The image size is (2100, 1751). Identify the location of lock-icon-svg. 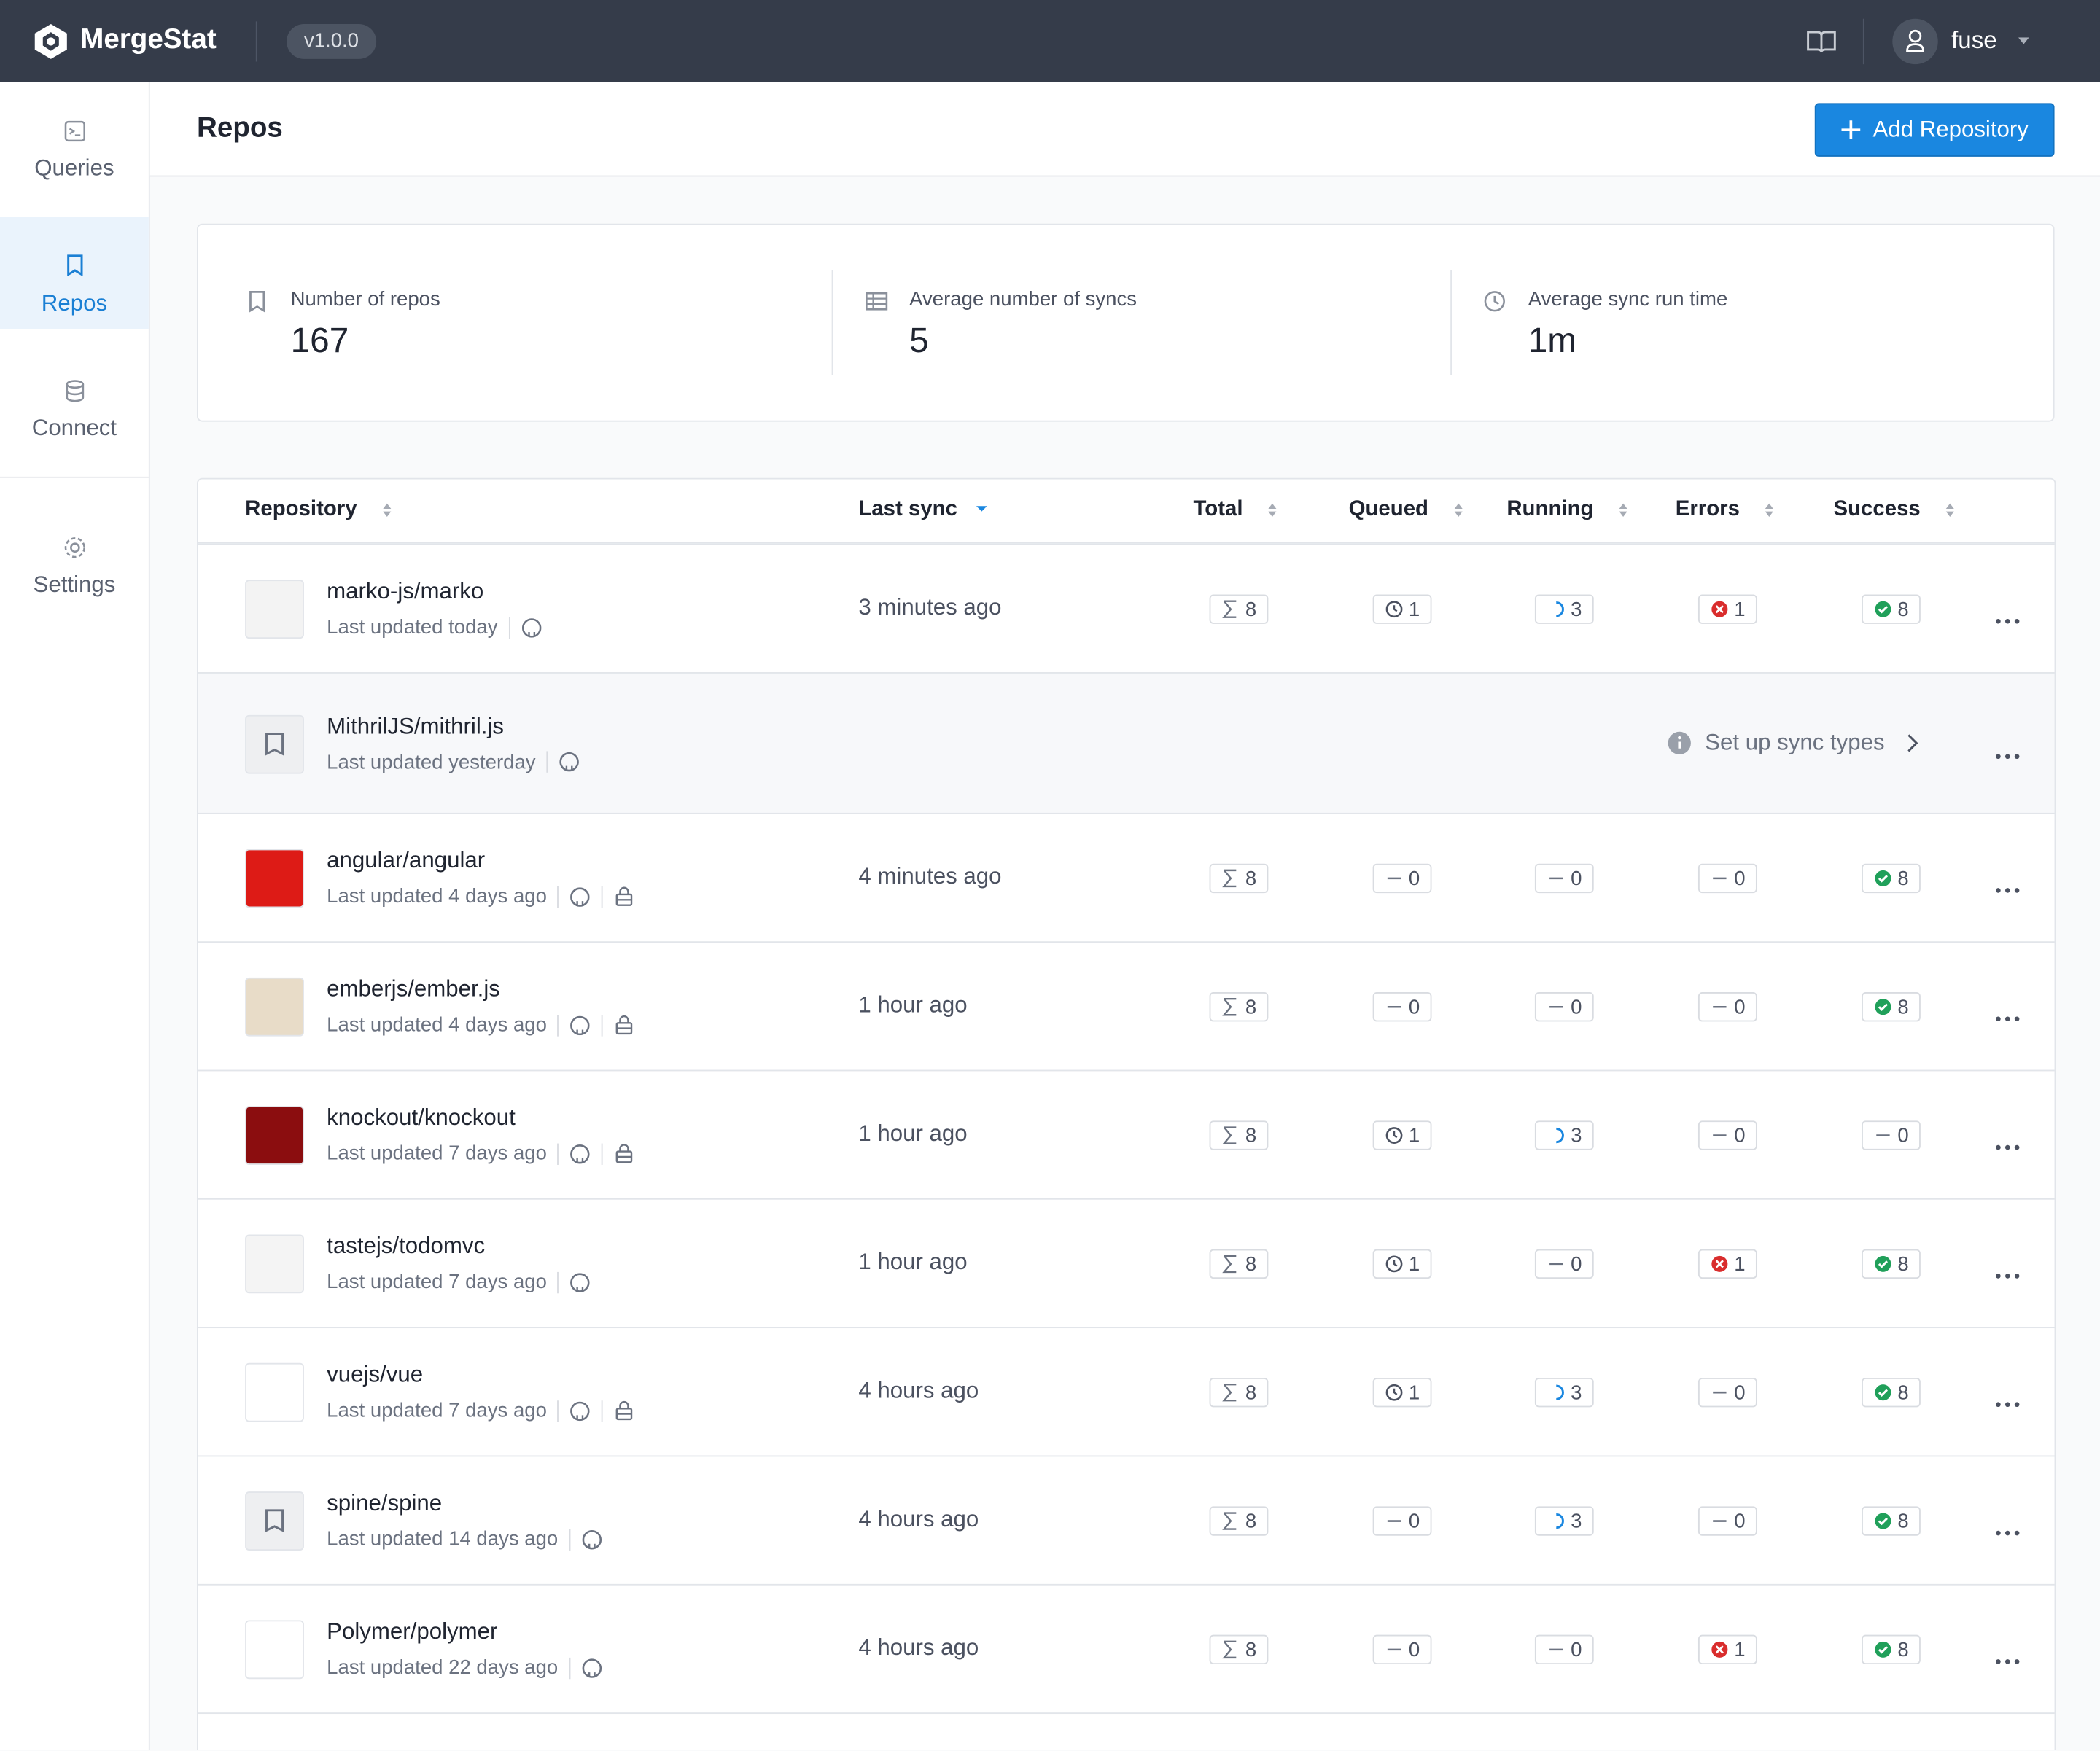
(624, 1153).